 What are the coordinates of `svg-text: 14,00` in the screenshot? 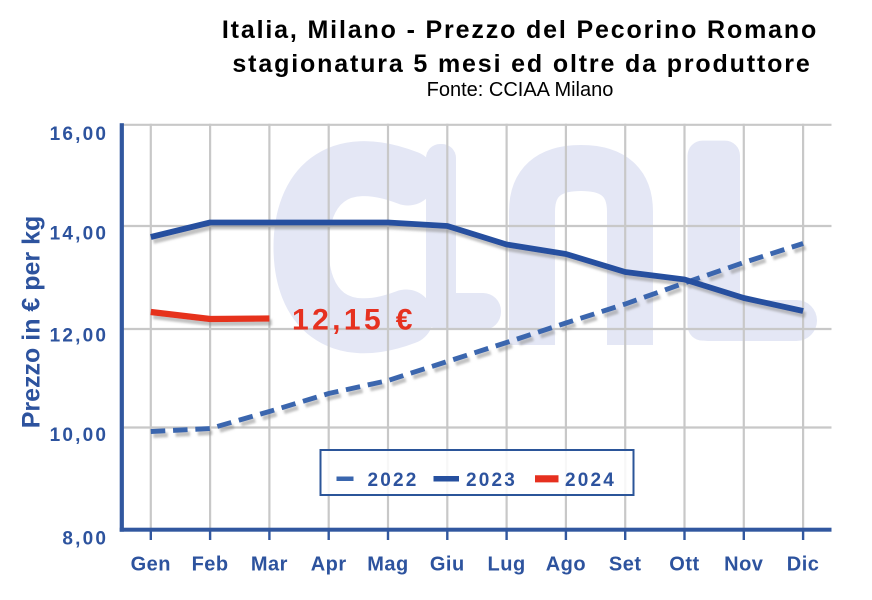 It's located at (79, 233).